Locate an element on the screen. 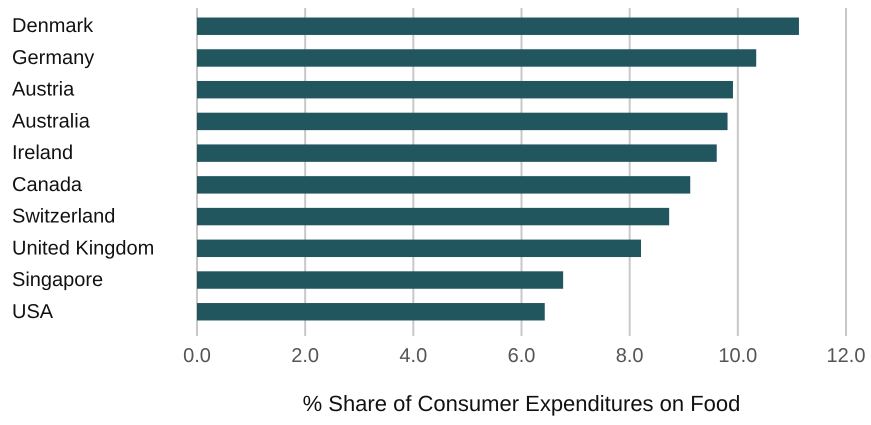  y-tick-label: USA is located at coordinates (33, 311).